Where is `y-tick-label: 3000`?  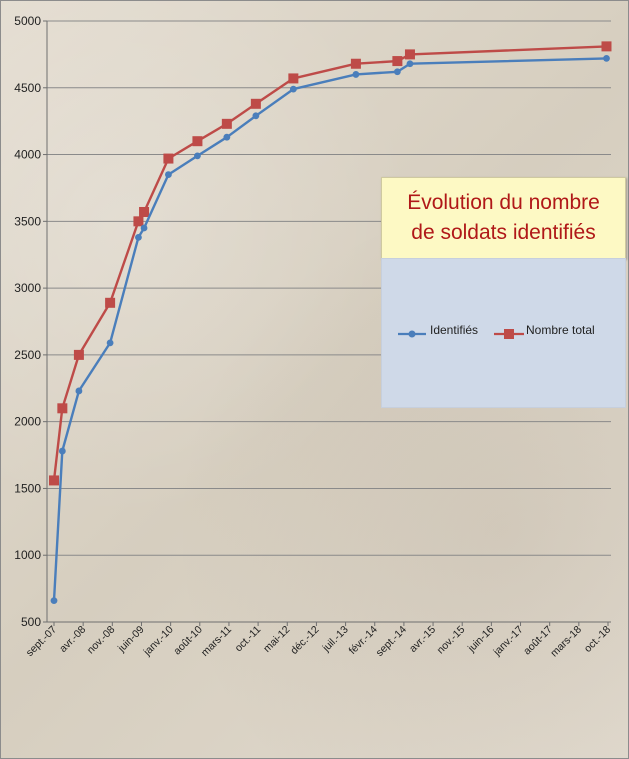 y-tick-label: 3000 is located at coordinates (27, 288).